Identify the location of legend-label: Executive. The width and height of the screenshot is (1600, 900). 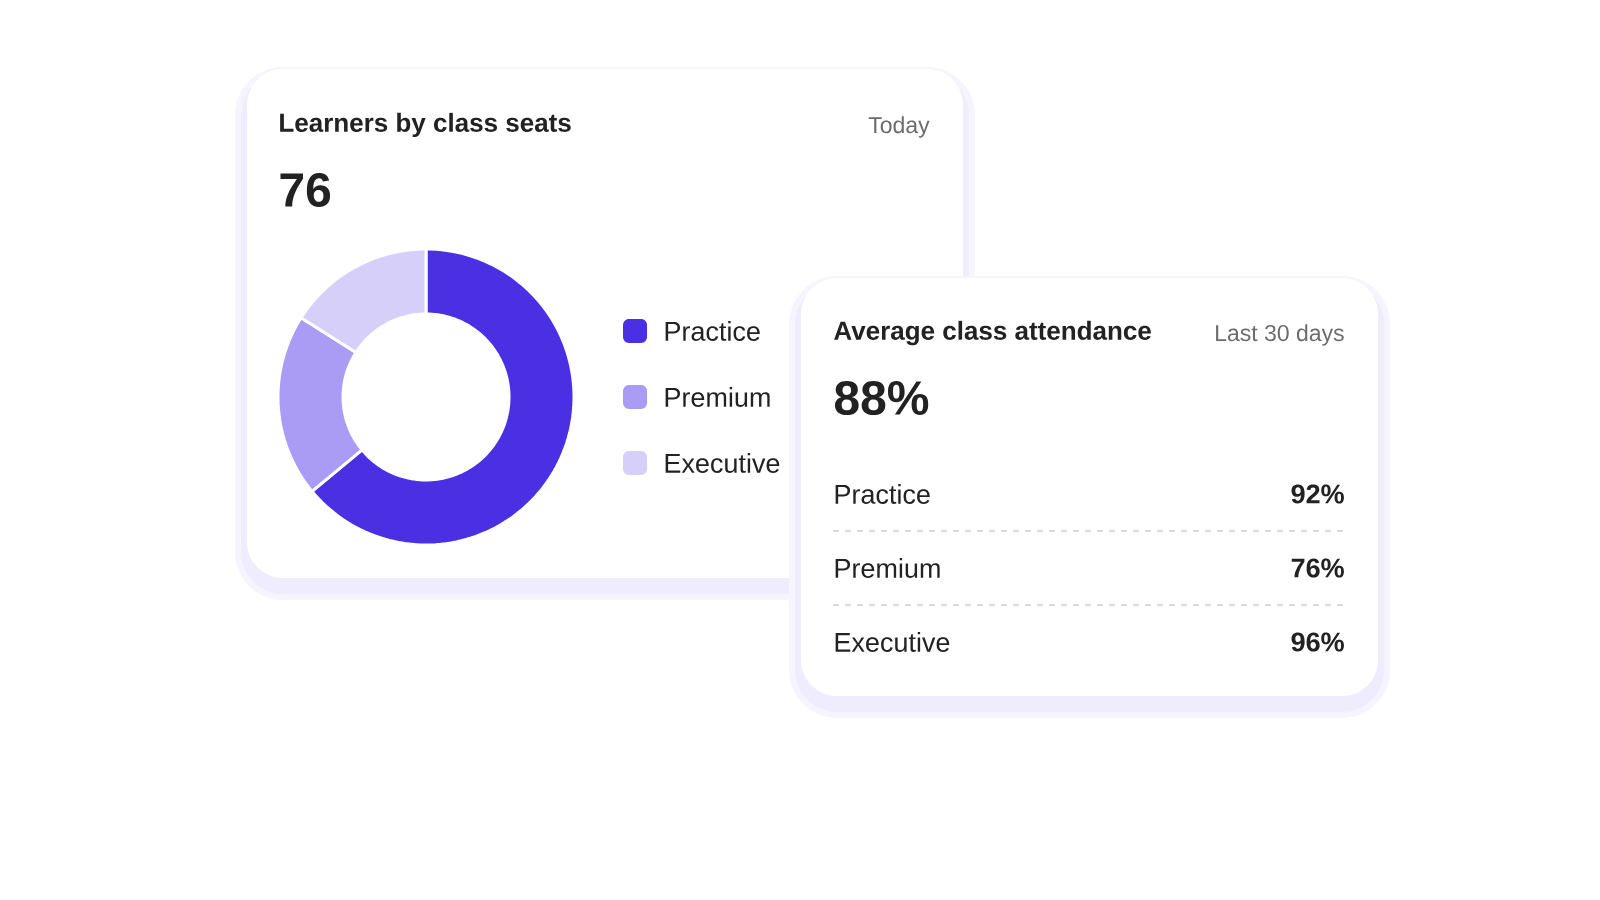
(722, 463).